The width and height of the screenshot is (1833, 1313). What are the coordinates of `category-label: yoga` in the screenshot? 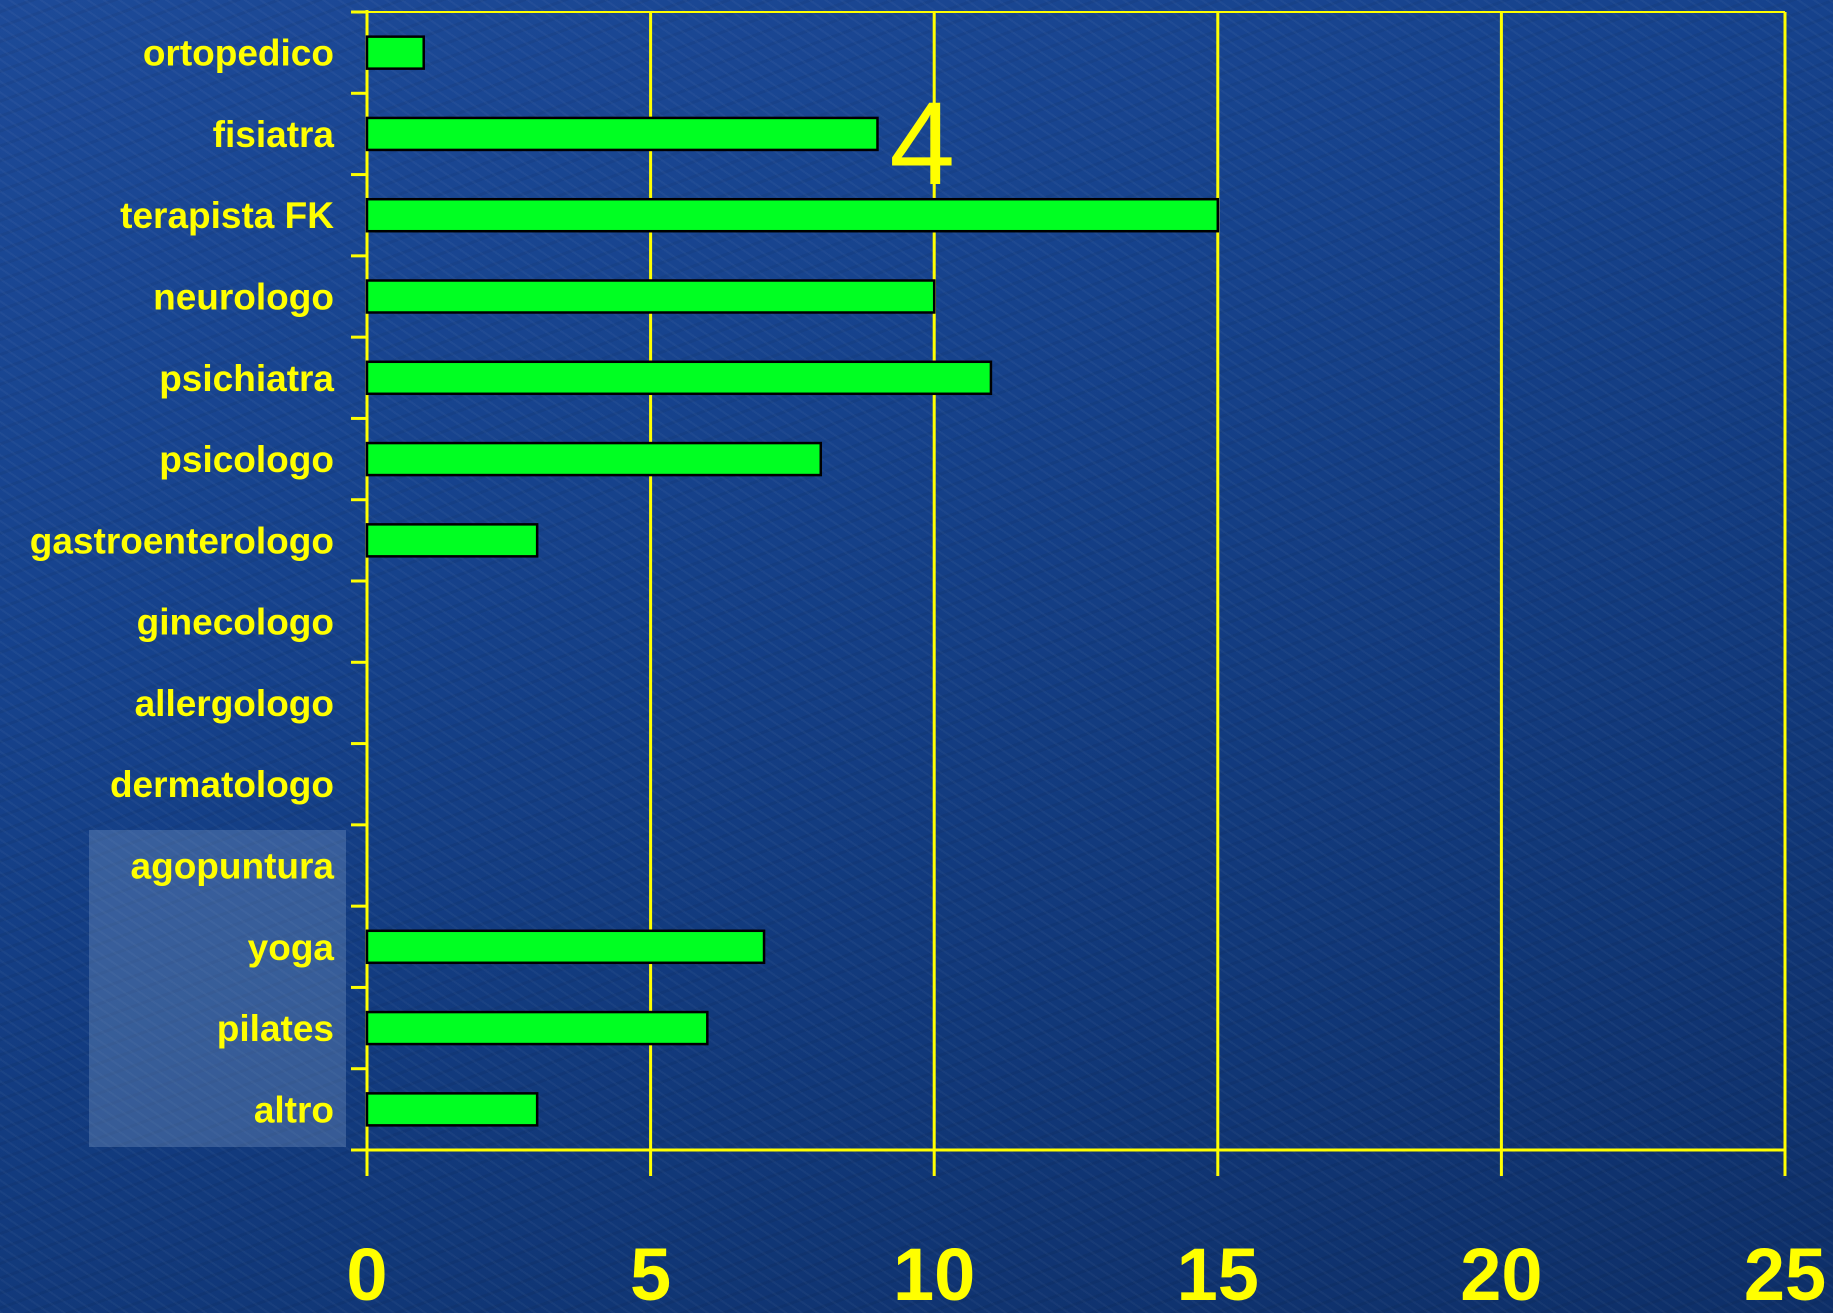 It's located at (291, 947).